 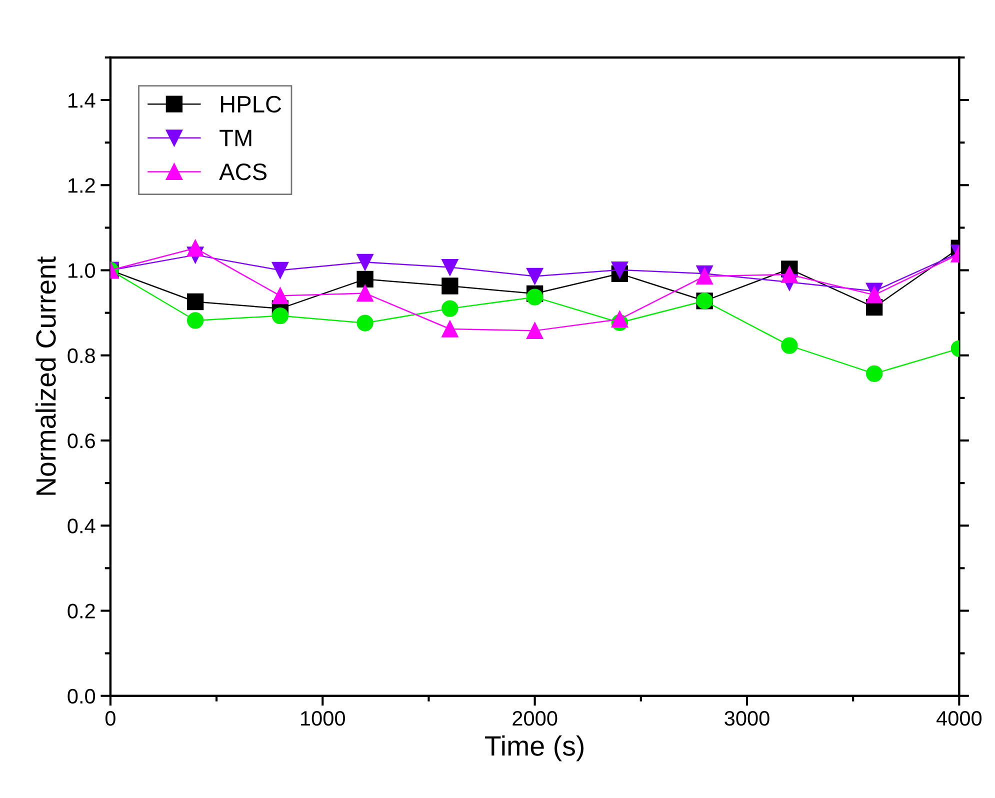 What do you see at coordinates (110, 718) in the screenshot?
I see `x-tick-label: 0` at bounding box center [110, 718].